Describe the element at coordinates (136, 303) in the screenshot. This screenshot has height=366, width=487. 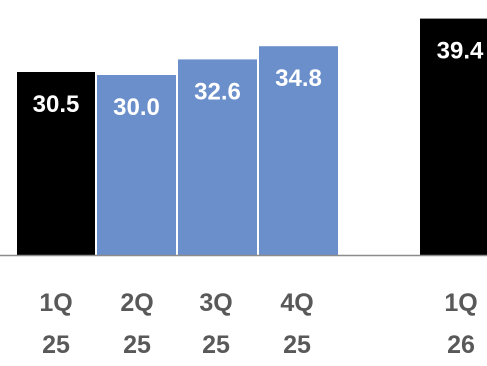
I see `x-tick-label-2-quarter: 2Q` at that location.